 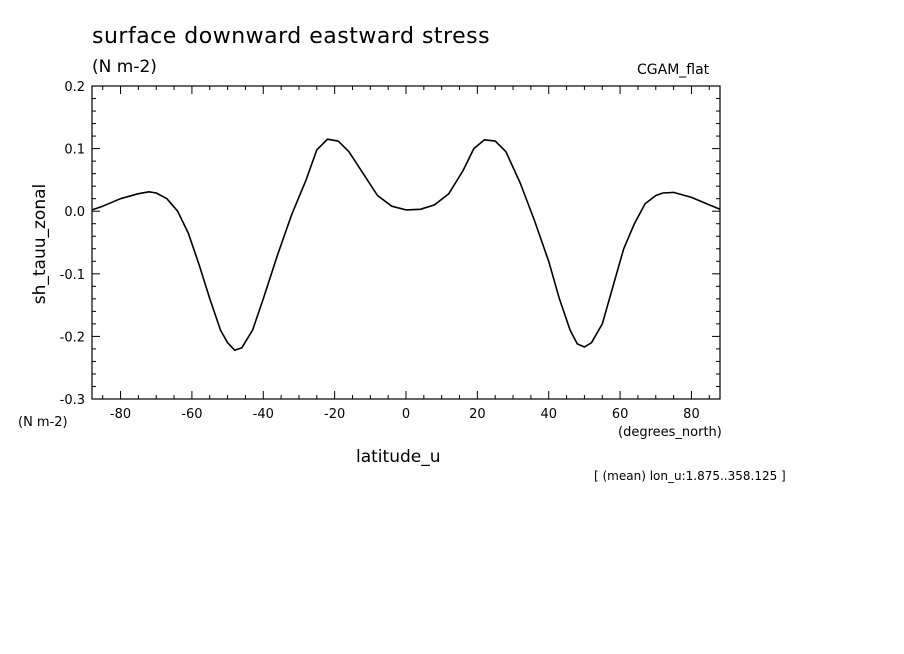 I want to click on x-tick-label: 0, so click(x=406, y=414).